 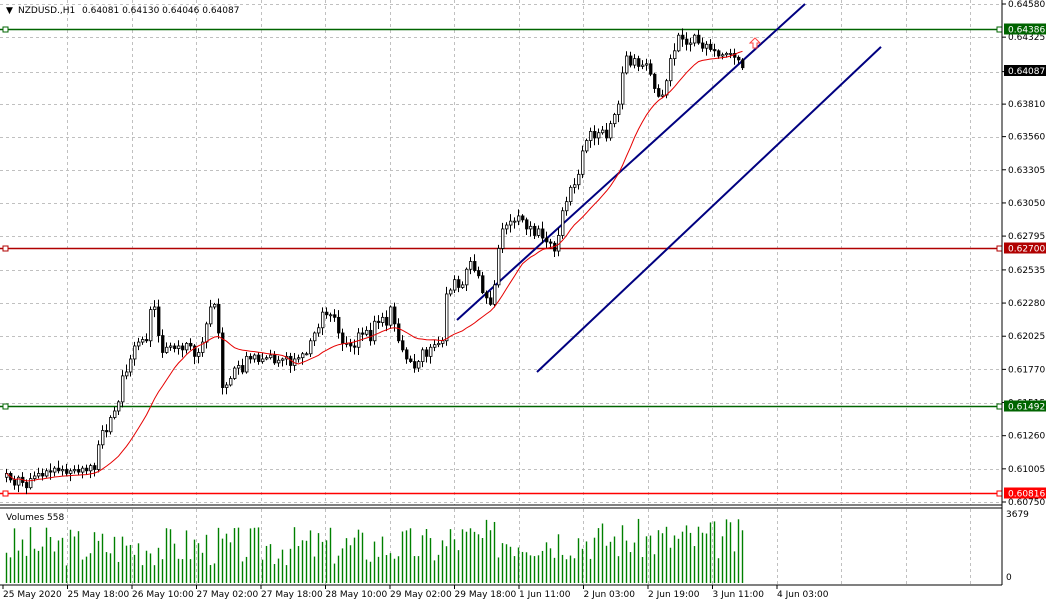 What do you see at coordinates (1026, 31) in the screenshot?
I see `level-tag-label: 0.64386` at bounding box center [1026, 31].